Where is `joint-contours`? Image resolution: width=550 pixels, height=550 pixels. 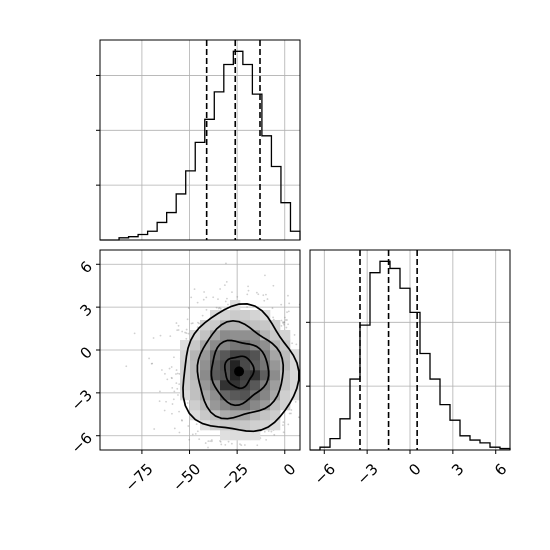
joint-contours is located at coordinates (241, 368).